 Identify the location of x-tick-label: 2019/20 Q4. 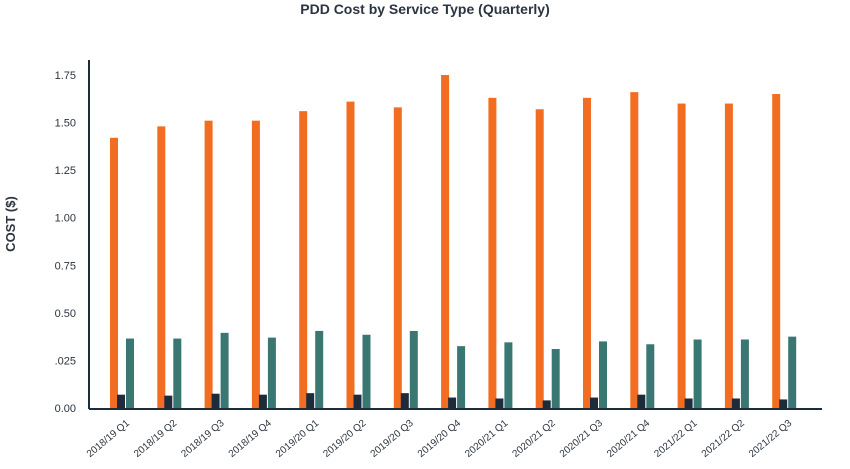
(439, 439).